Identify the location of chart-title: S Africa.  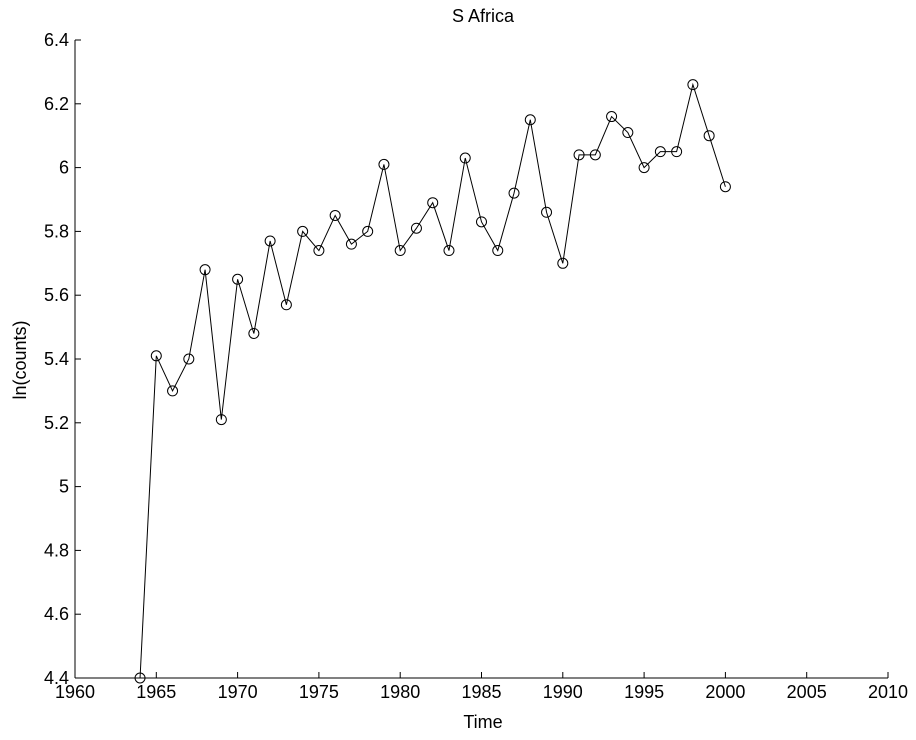
(483, 16).